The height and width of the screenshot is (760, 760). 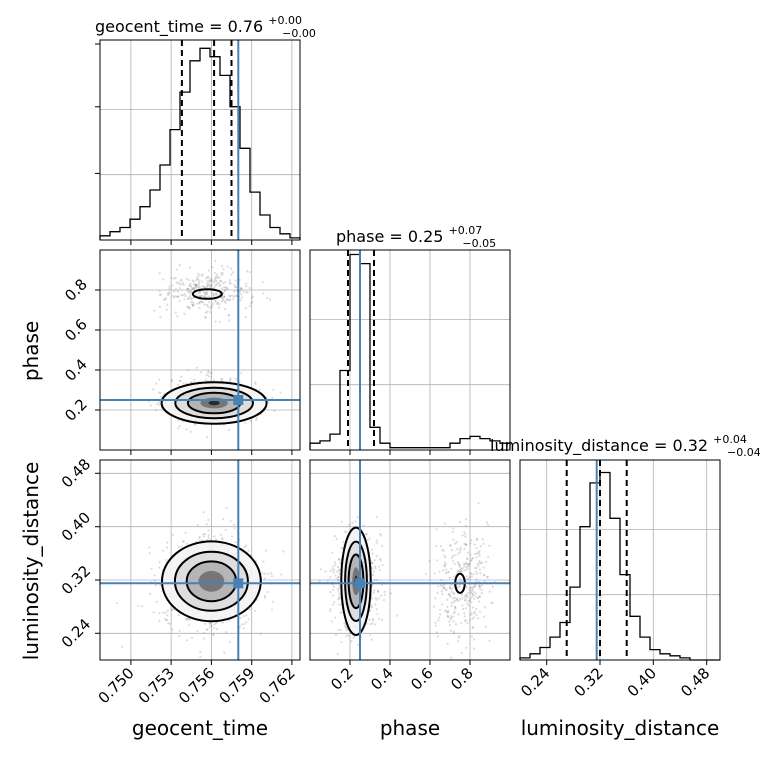 What do you see at coordinates (31, 351) in the screenshot?
I see `y-axis-label-phase: phase` at bounding box center [31, 351].